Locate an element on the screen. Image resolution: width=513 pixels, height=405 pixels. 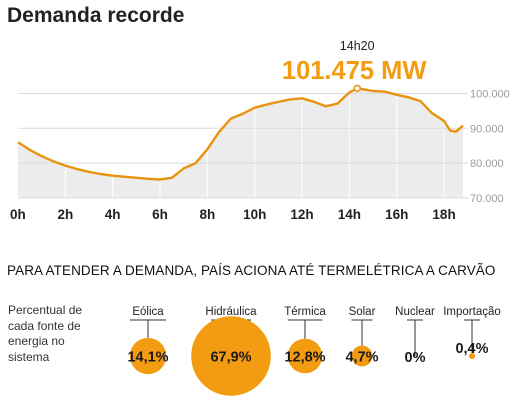
bubble-category-label: Solar is located at coordinates (362, 312).